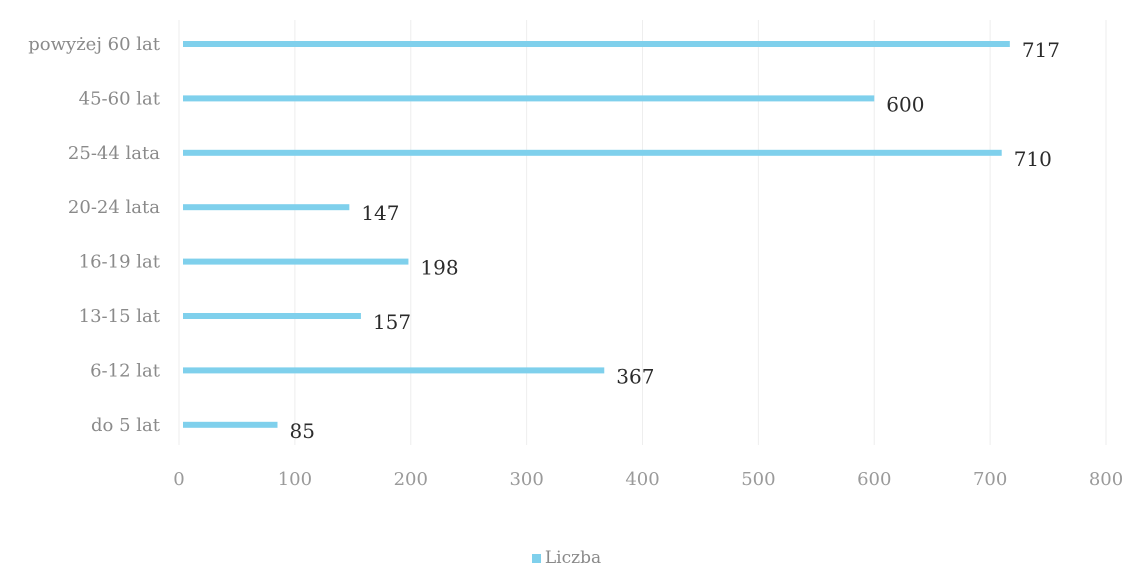  I want to click on category-label: 16-19 lat, so click(120, 262).